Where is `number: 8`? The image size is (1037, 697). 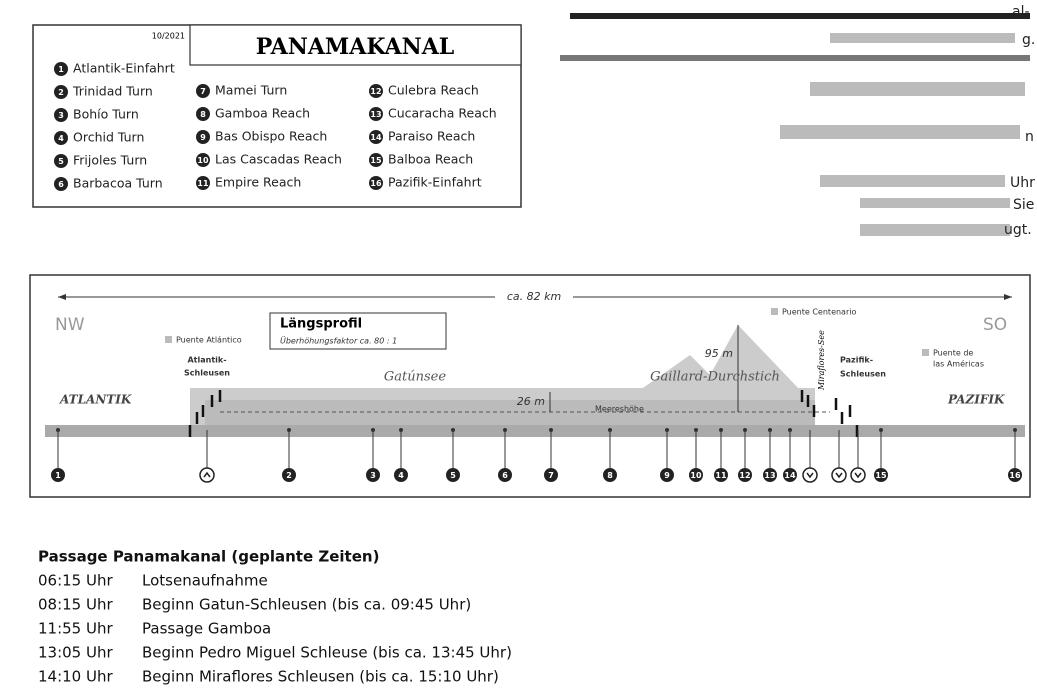 number: 8 is located at coordinates (203, 114).